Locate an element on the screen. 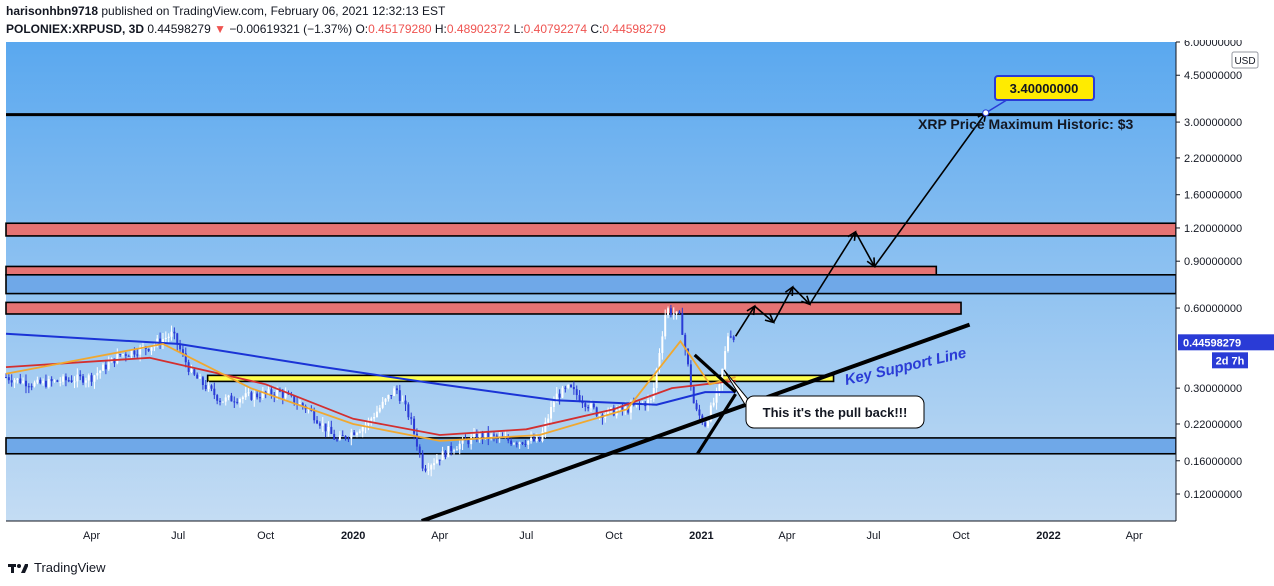  y-tick-label: 0.90000000 is located at coordinates (1213, 262).